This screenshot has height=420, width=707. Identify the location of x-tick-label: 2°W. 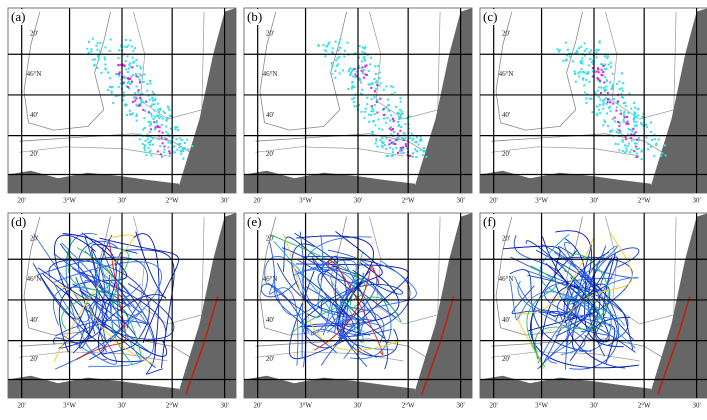
(172, 406).